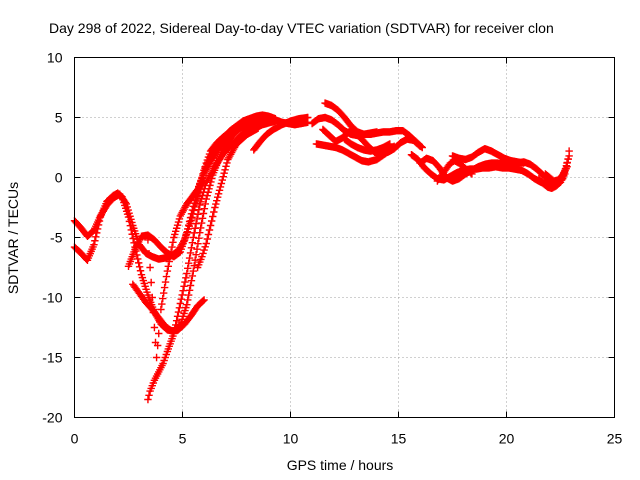 This screenshot has height=480, width=640. Describe the element at coordinates (291, 439) in the screenshot. I see `x-tick-label: 10` at that location.